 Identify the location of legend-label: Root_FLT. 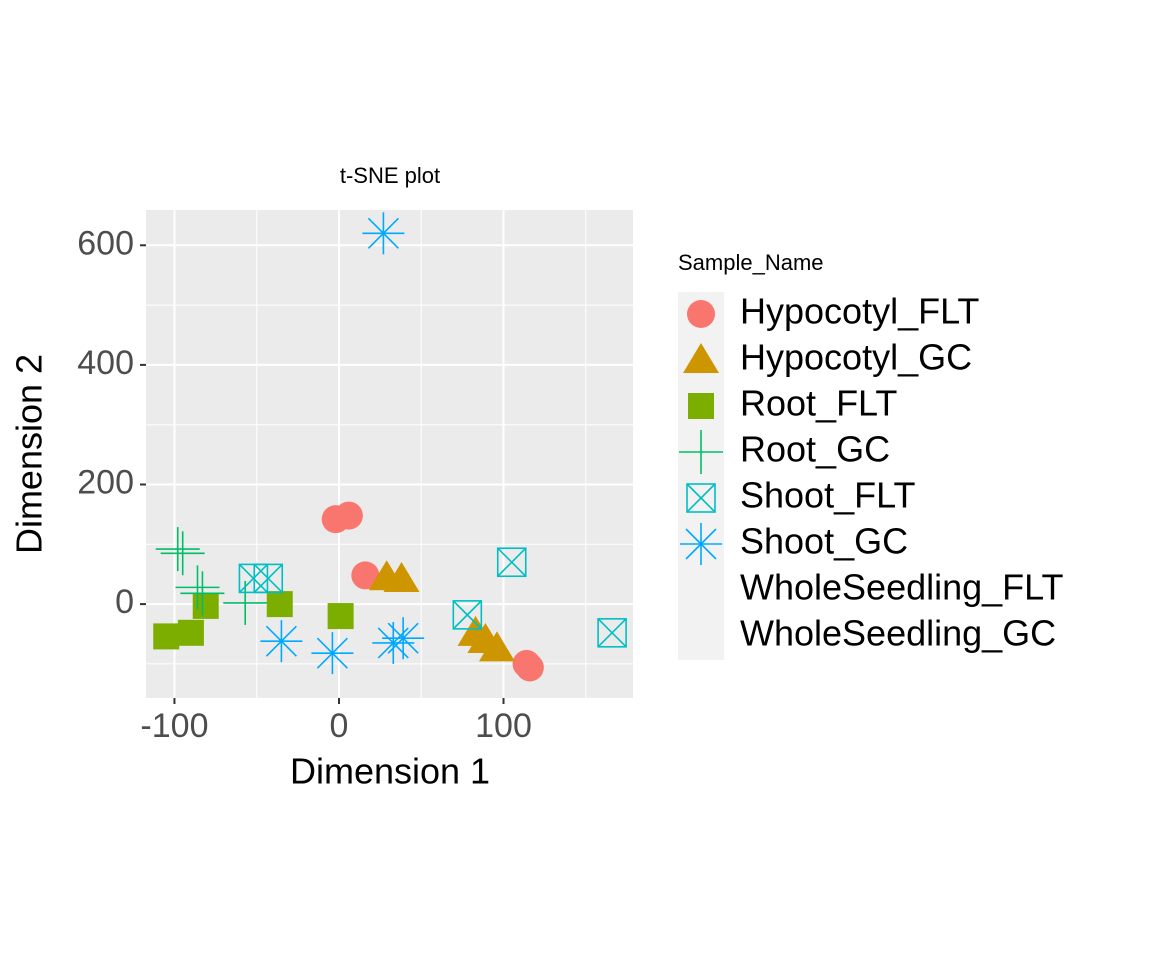
(818, 403).